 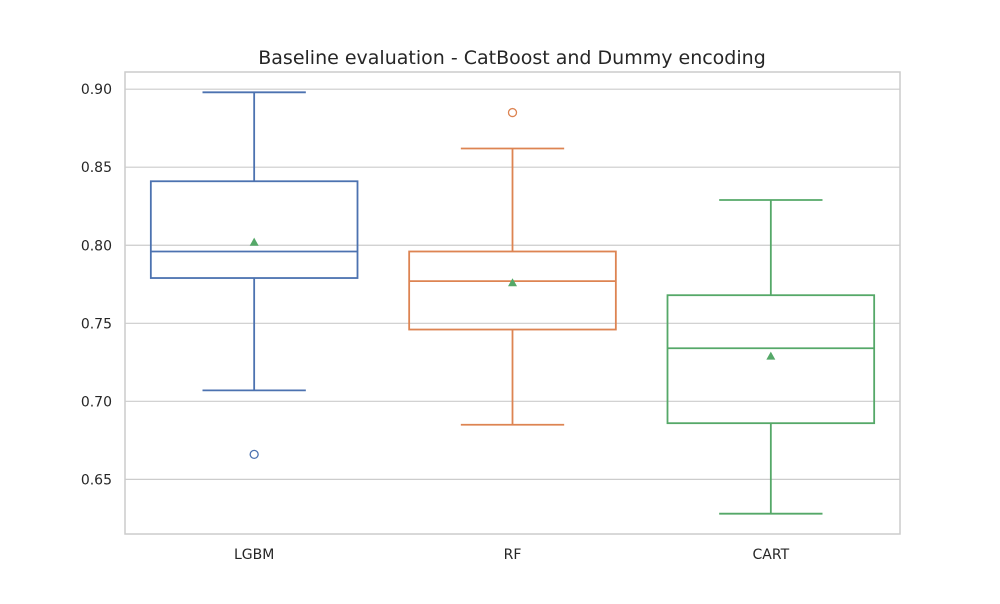 I want to click on x-tick-label: RF, so click(x=513, y=555).